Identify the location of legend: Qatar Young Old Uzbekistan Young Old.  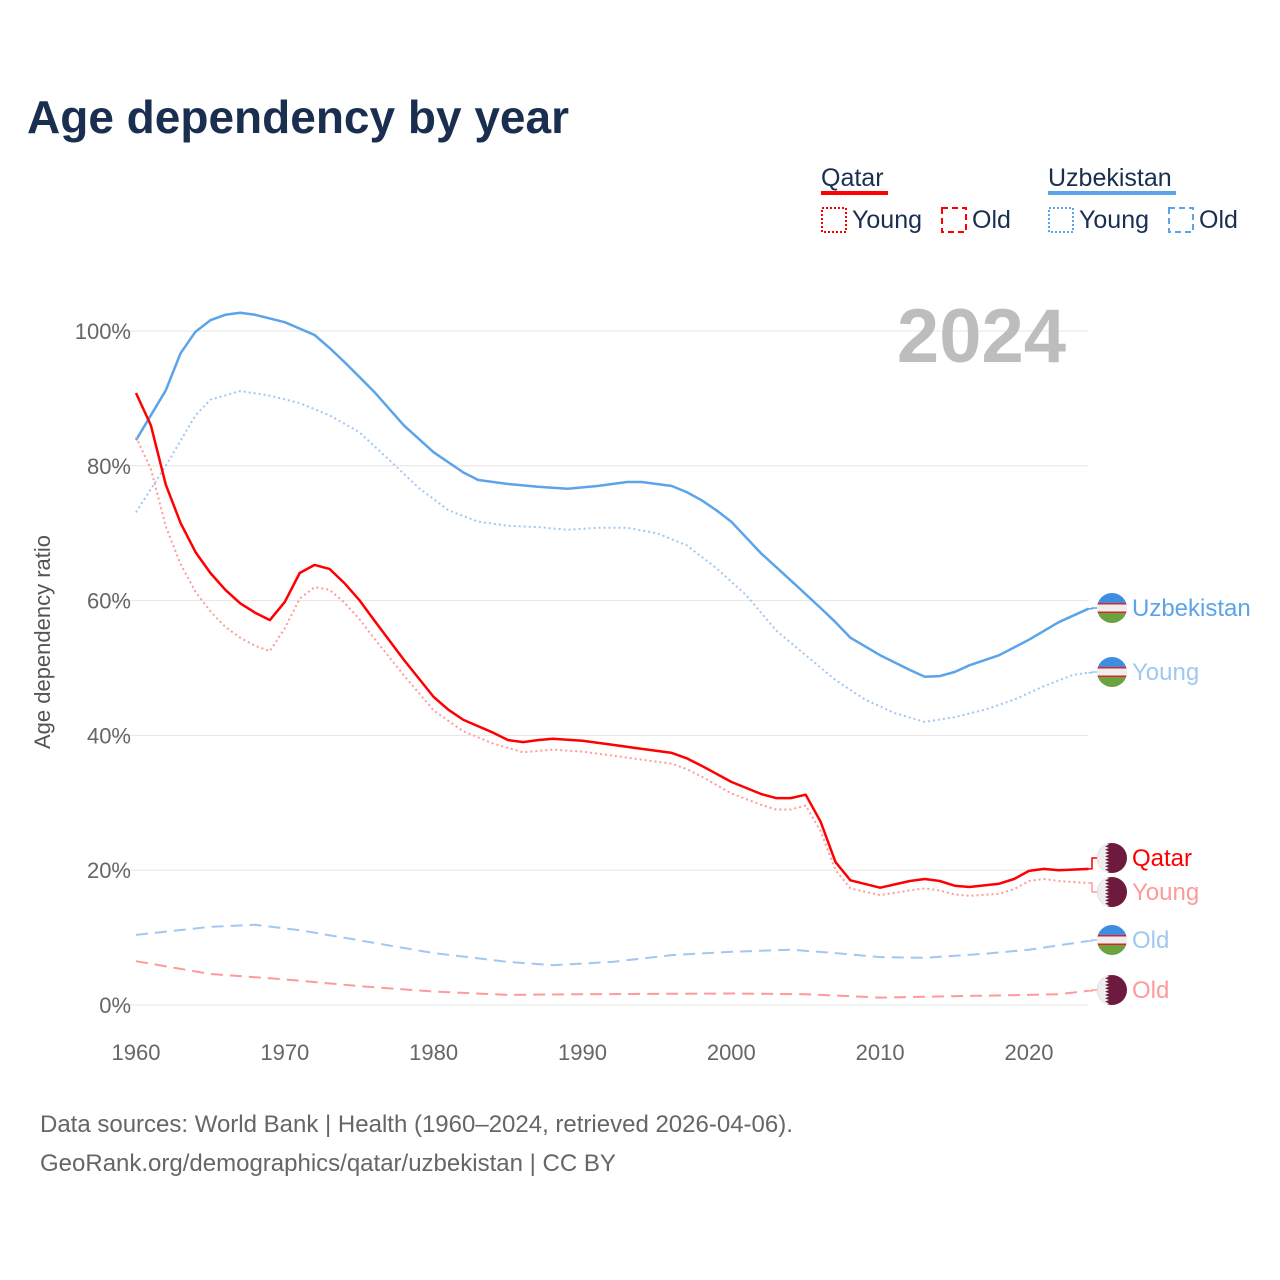
(1029, 199).